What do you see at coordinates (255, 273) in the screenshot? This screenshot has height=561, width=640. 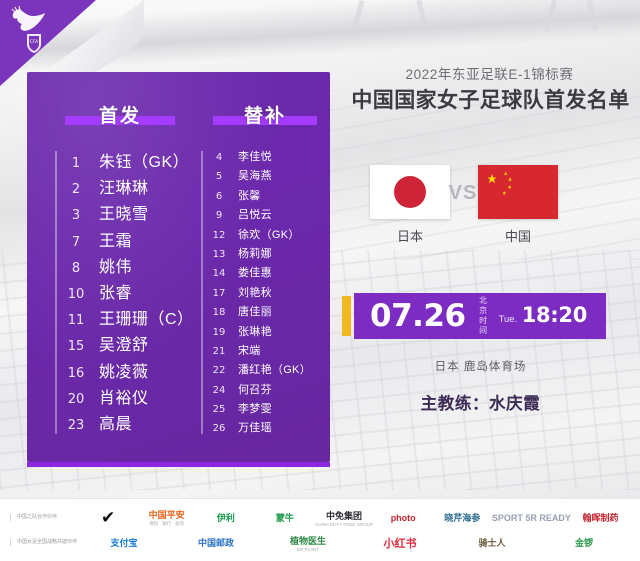 I see `player-name: 娄佳惠` at bounding box center [255, 273].